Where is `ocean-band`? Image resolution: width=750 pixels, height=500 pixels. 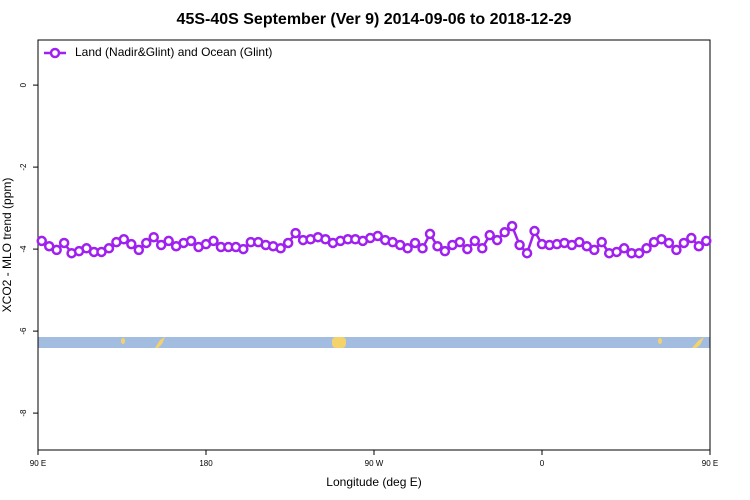 ocean-band is located at coordinates (374, 342).